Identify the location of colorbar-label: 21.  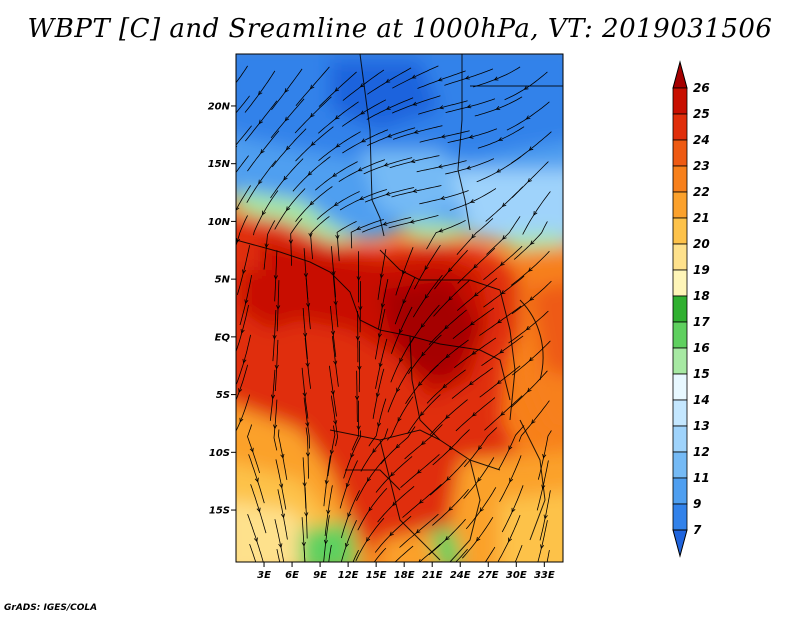
(701, 218).